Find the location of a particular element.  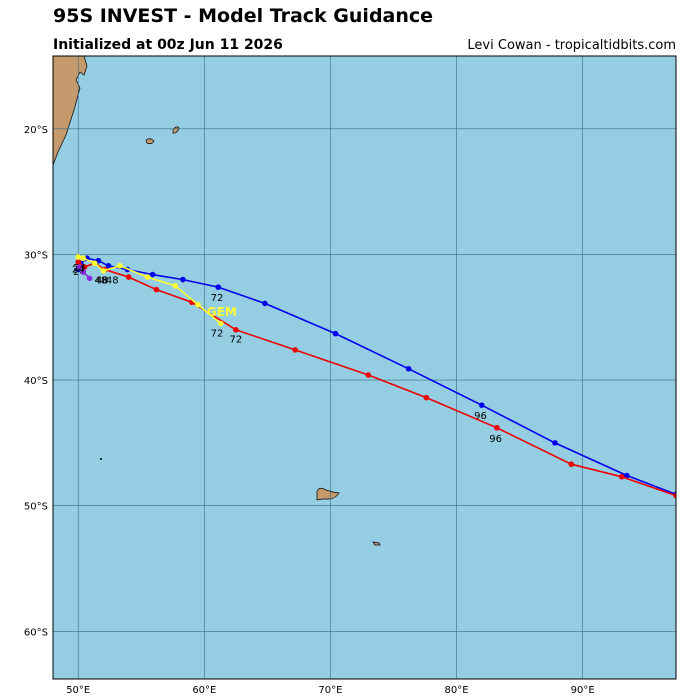

heard-island is located at coordinates (376, 543).